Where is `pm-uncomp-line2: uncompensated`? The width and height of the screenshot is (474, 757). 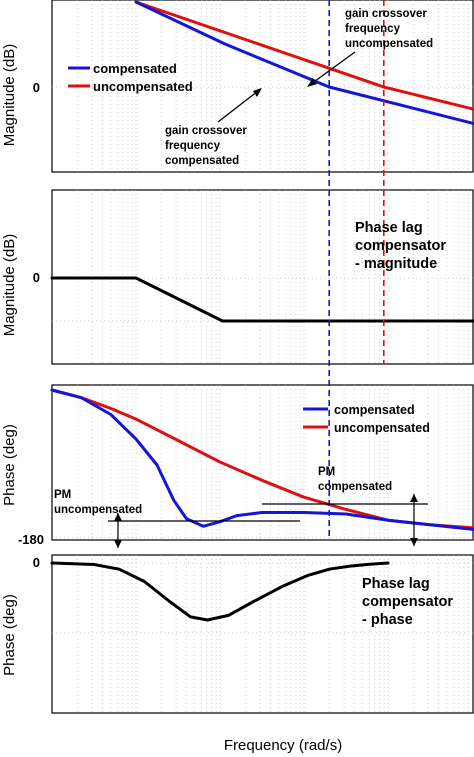
pm-uncomp-line2: uncompensated is located at coordinates (98, 510).